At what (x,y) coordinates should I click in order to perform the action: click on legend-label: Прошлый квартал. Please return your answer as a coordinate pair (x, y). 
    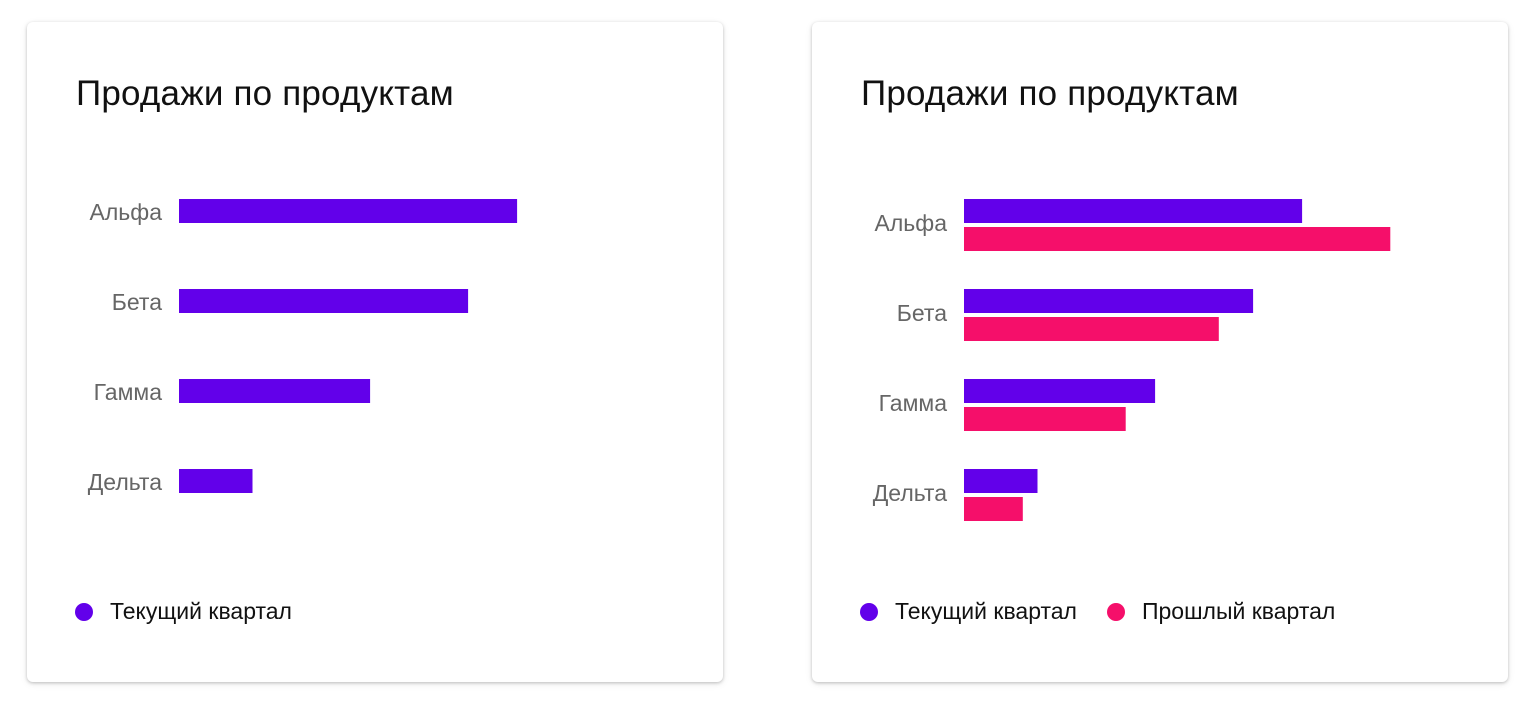
    Looking at the image, I should click on (1238, 611).